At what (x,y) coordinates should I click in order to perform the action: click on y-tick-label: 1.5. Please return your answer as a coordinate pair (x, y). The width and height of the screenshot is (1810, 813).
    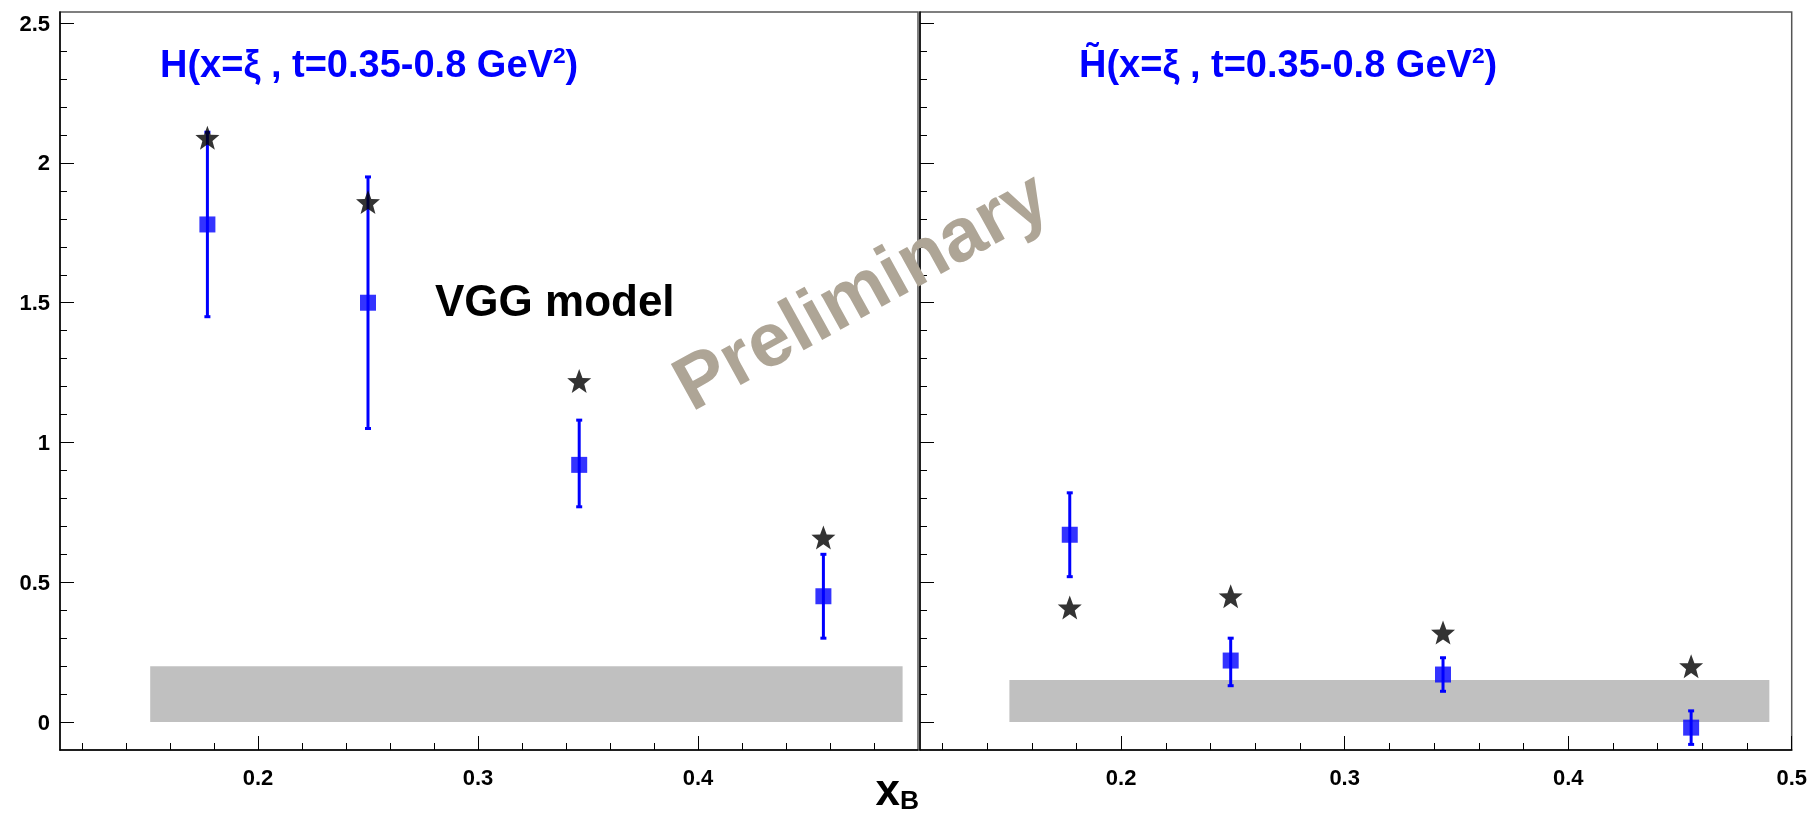
    Looking at the image, I should click on (34, 303).